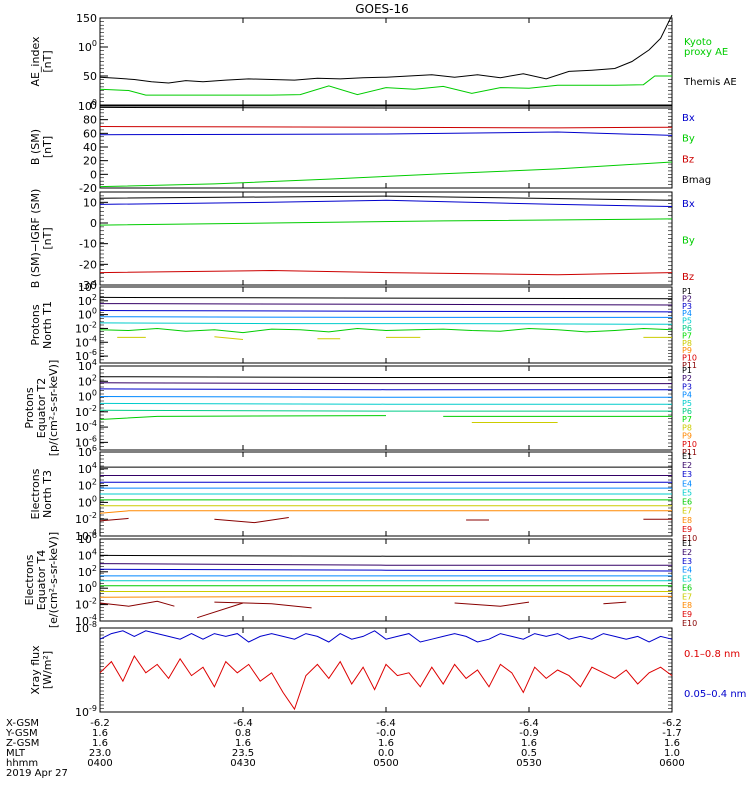  What do you see at coordinates (386, 753) in the screenshot?
I see `footer-value: 0.0` at bounding box center [386, 753].